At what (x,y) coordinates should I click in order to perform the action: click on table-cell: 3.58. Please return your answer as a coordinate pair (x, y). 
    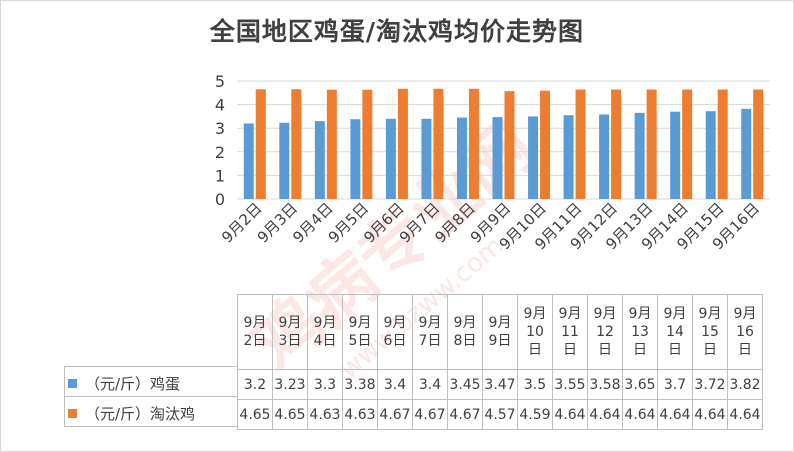
    Looking at the image, I should click on (605, 384).